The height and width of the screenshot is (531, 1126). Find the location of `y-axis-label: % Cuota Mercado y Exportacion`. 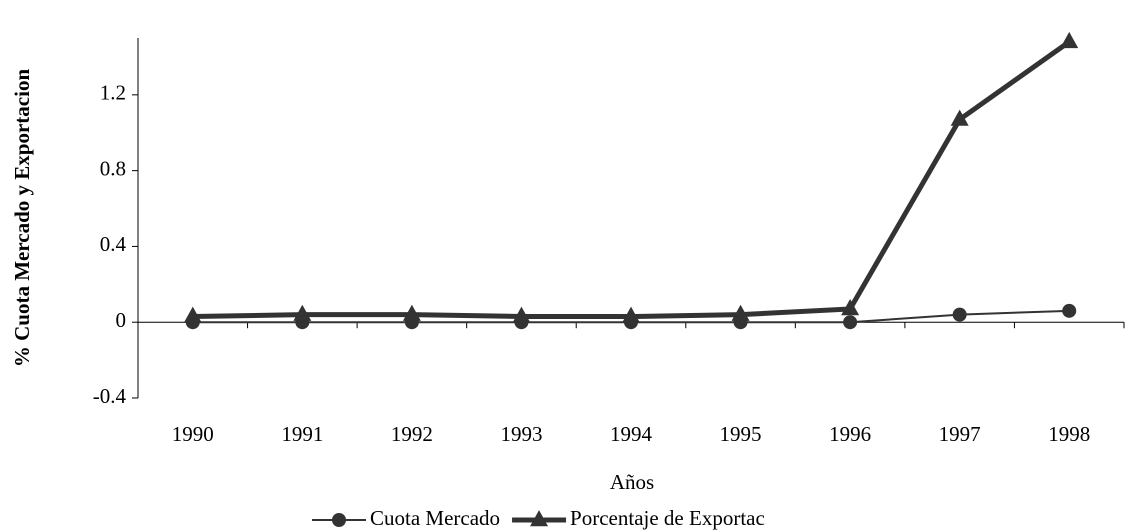

y-axis-label: % Cuota Mercado y Exportacion is located at coordinates (22, 218).